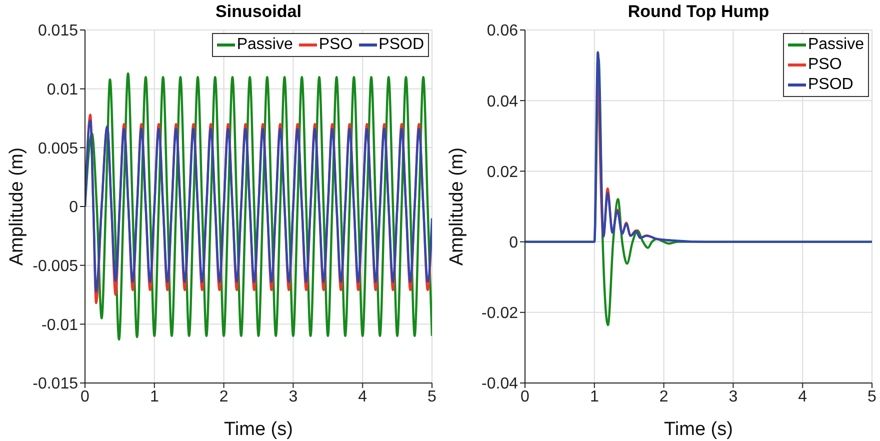 The width and height of the screenshot is (880, 441). I want to click on chart-title: Round Top Hump, so click(698, 11).